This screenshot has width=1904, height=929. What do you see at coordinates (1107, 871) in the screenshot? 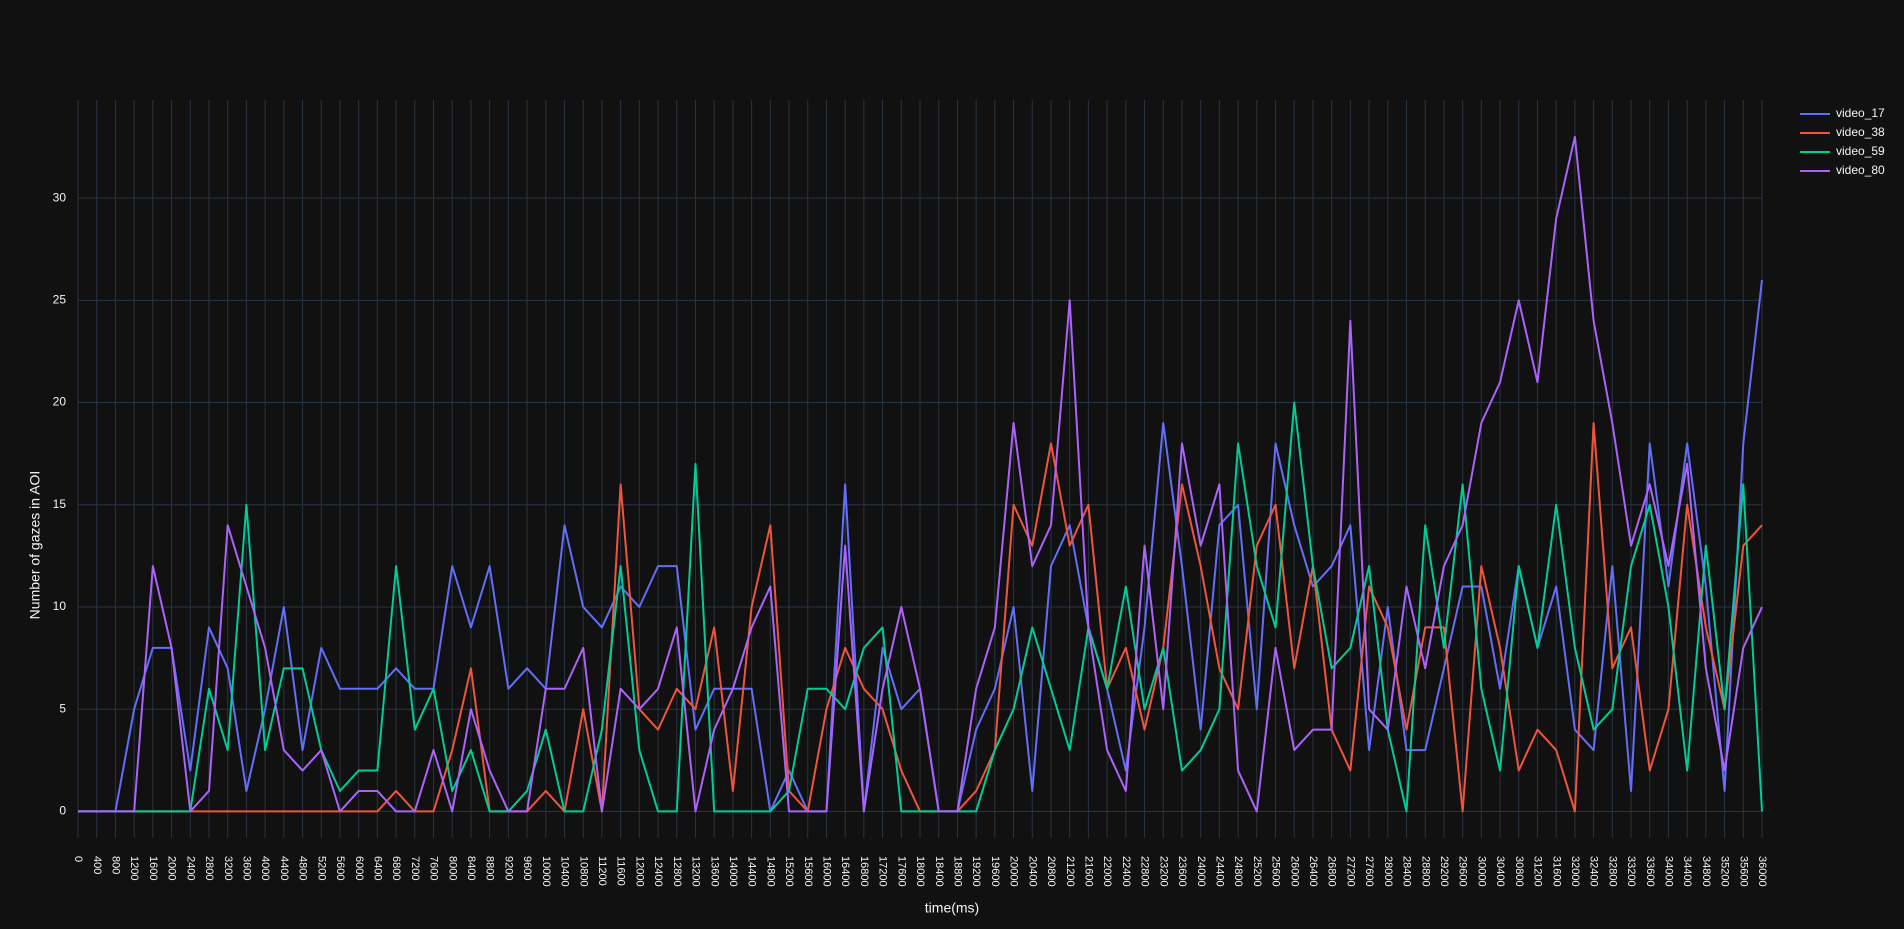
I see `x-tick-label: 22000` at bounding box center [1107, 871].